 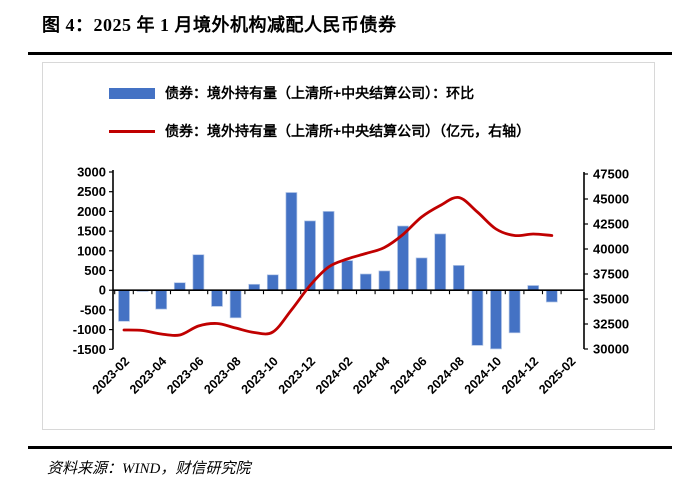 I want to click on left-axis-label: -1000, so click(x=89, y=329).